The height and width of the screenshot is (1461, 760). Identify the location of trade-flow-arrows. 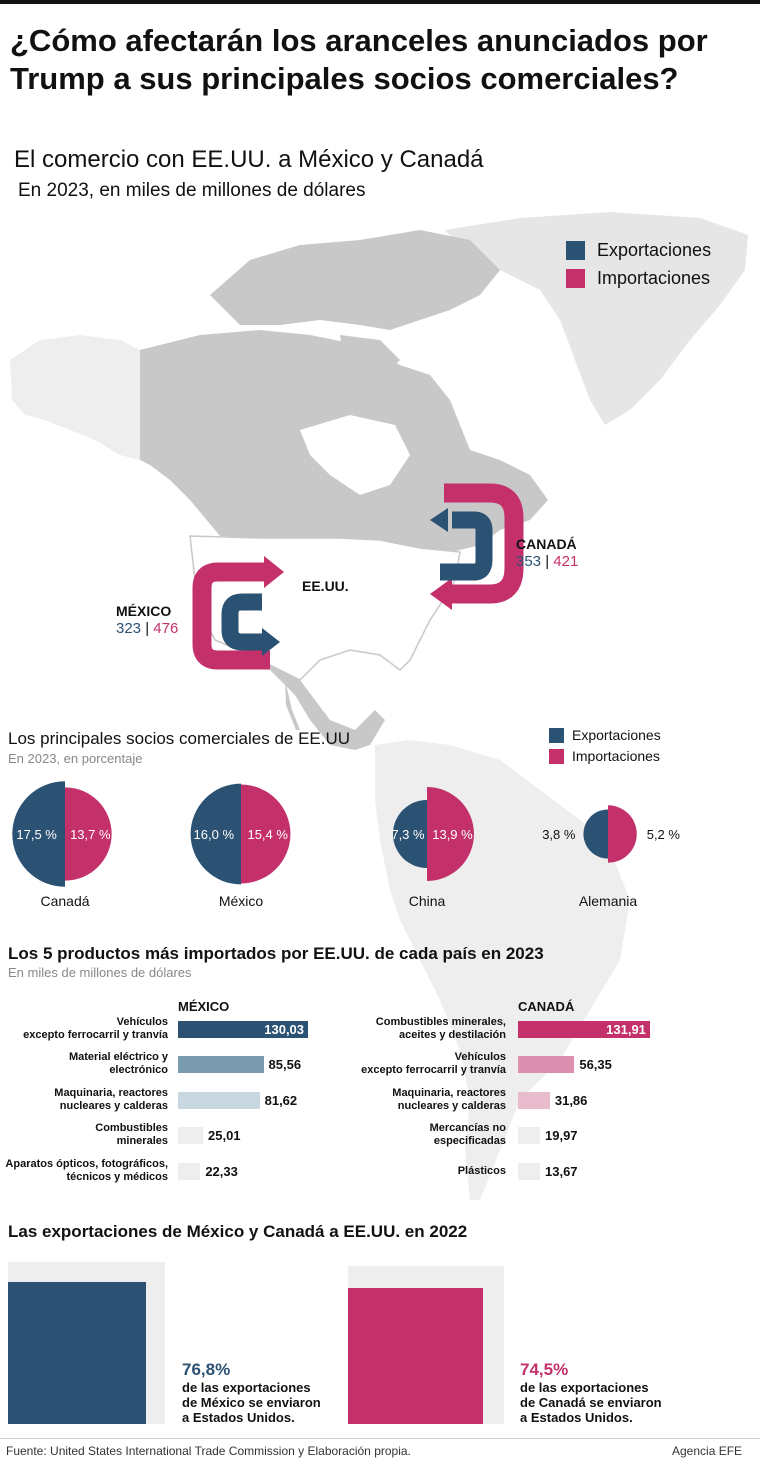
(358, 576).